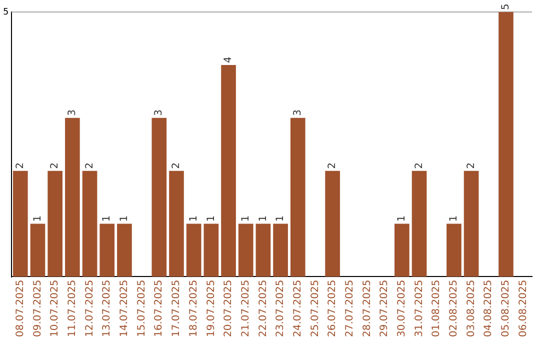 This screenshot has height=340, width=540. I want to click on x-tick-label: 30.07.2025, so click(402, 309).